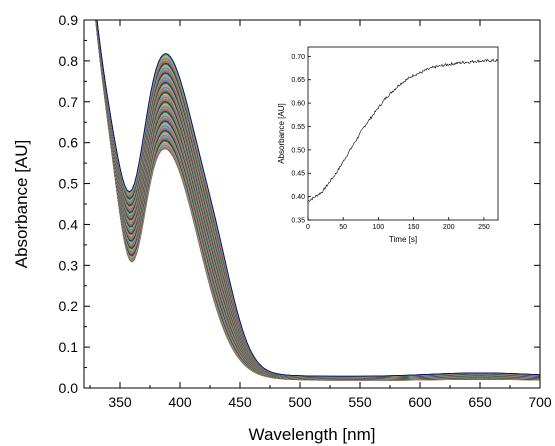 The height and width of the screenshot is (446, 555). What do you see at coordinates (69, 265) in the screenshot?
I see `y-tick-label: 0.3` at bounding box center [69, 265].